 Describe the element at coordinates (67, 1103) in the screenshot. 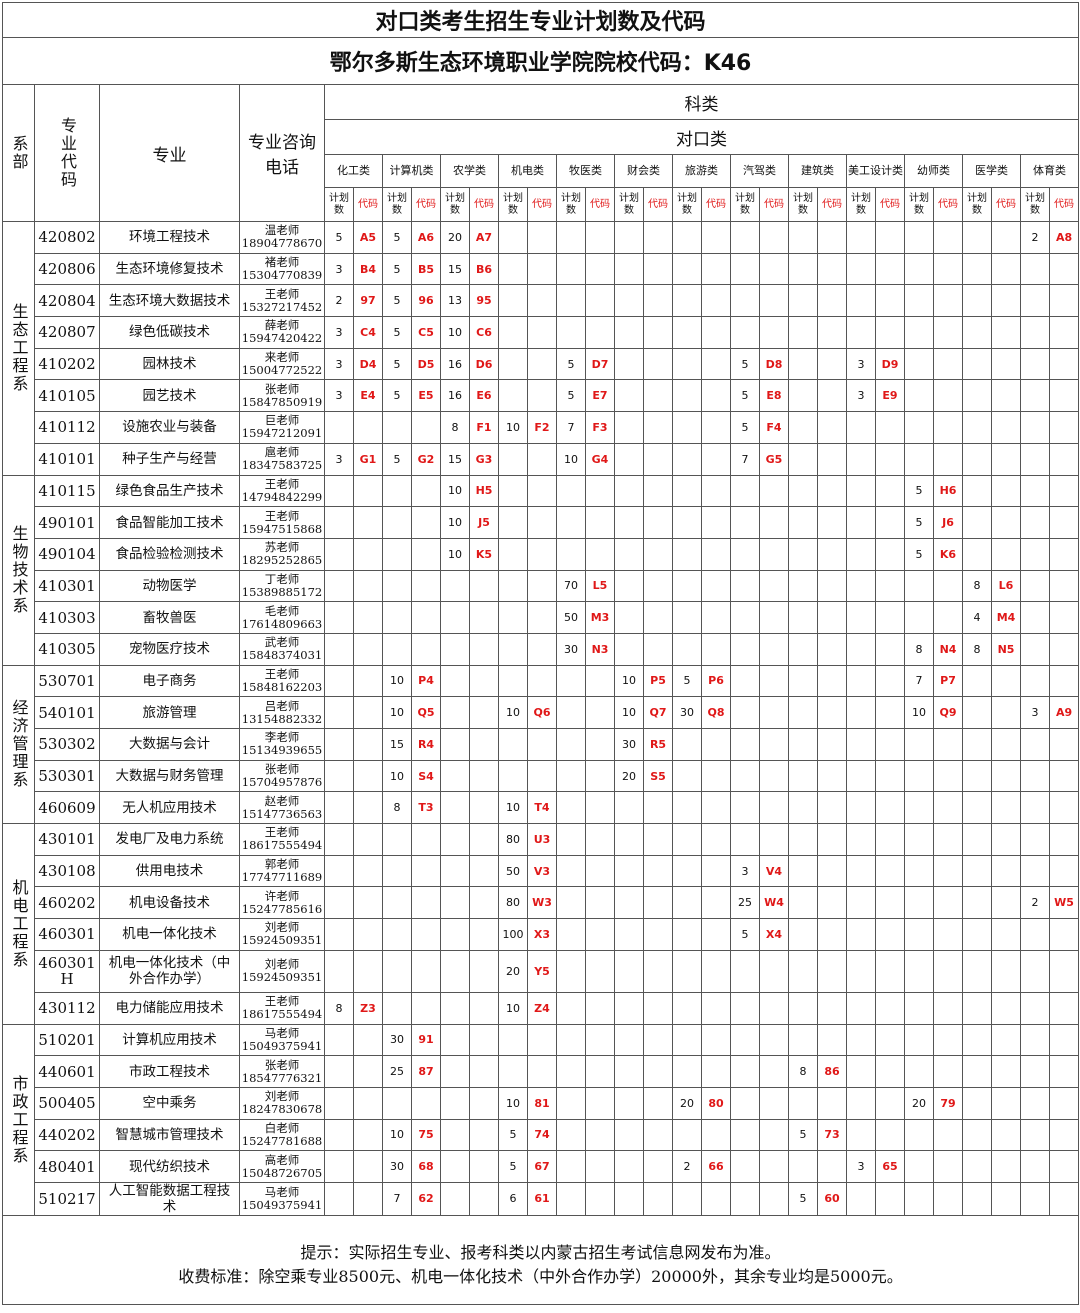

I see `major-code: 500405` at that location.